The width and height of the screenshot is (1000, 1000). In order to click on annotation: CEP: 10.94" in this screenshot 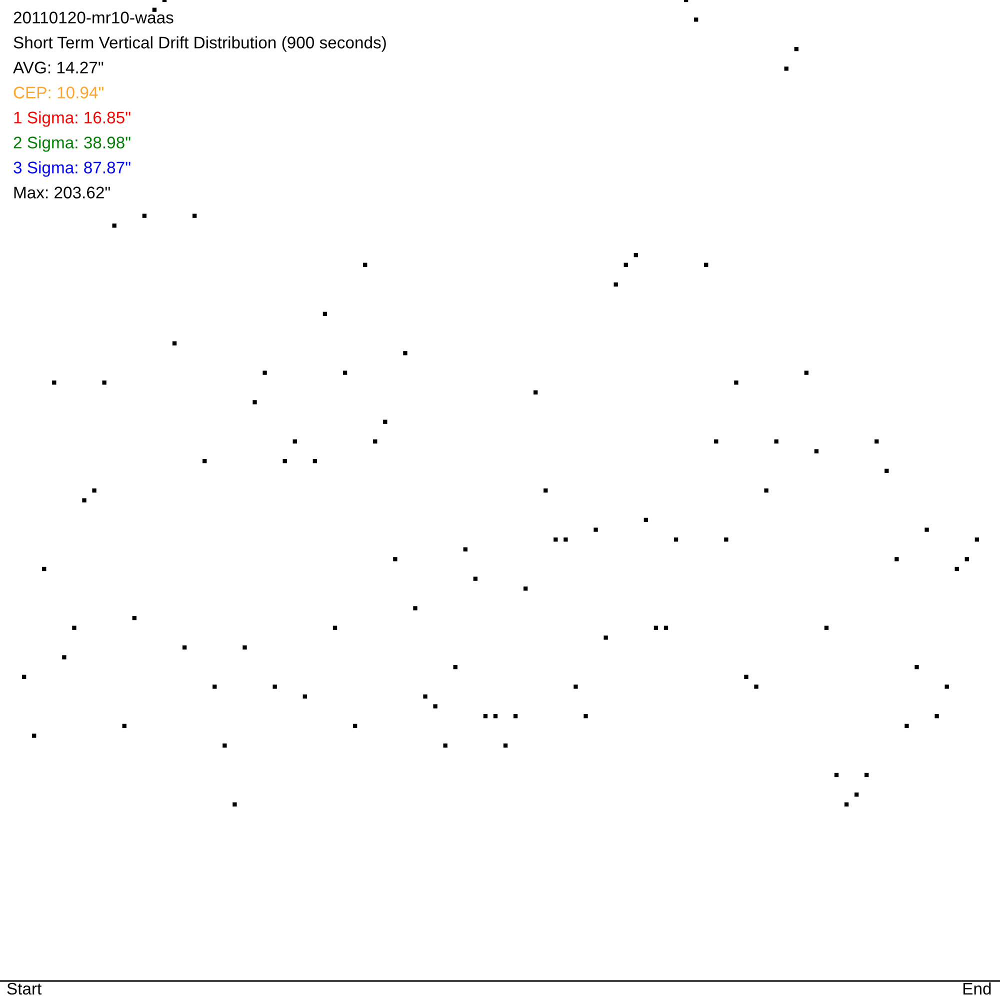, I will do `click(59, 92)`.